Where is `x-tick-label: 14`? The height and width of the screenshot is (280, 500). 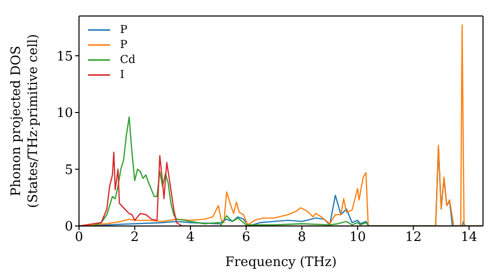 x-tick-label: 14 is located at coordinates (469, 238).